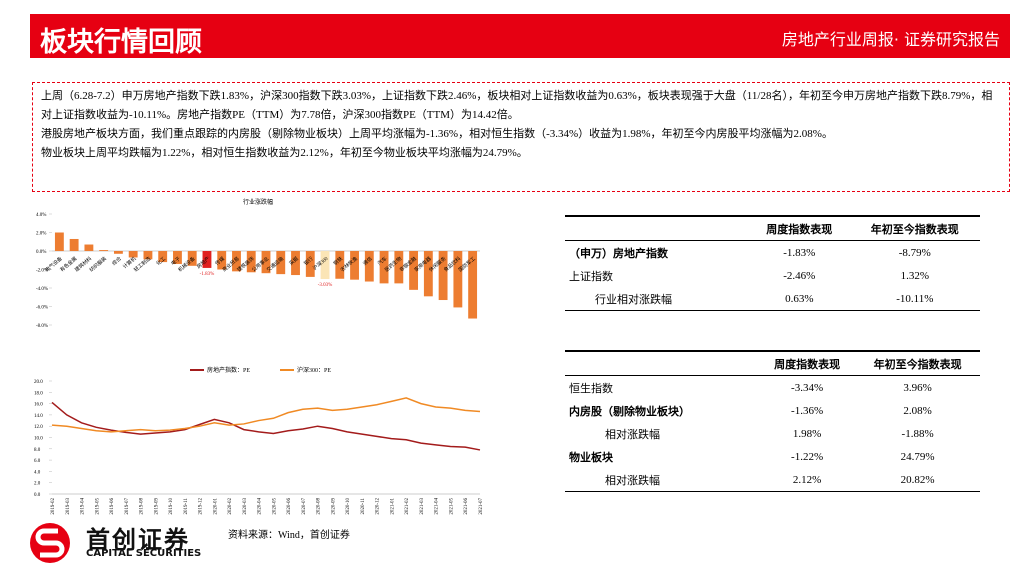 This screenshot has height=576, width=1024. I want to click on x-tick-label: 2021-01, so click(392, 506).